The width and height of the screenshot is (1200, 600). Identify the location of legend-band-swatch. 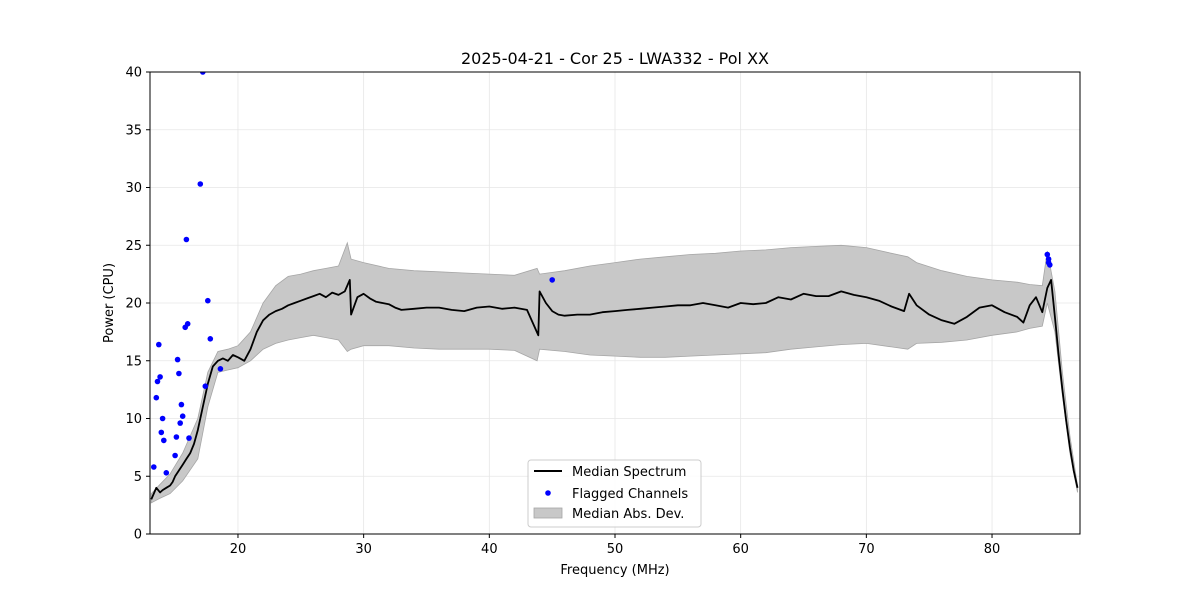
(548, 513).